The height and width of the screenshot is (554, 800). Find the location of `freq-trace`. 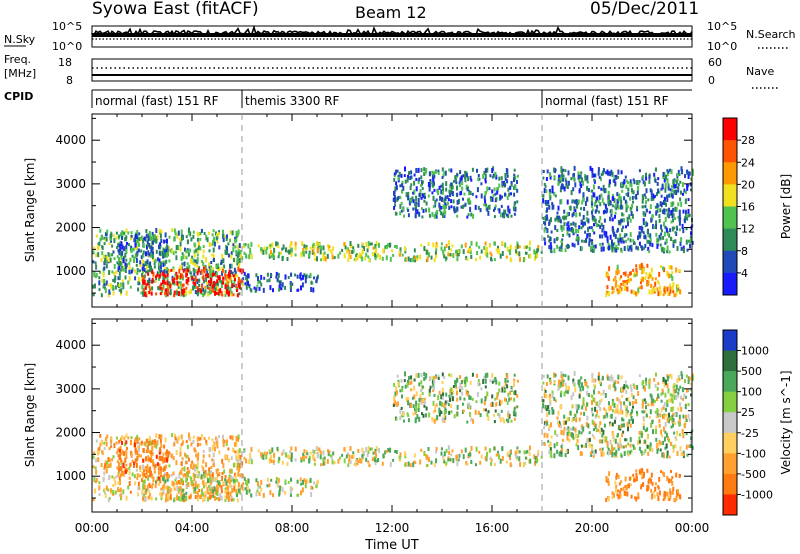

freq-trace is located at coordinates (392, 71).